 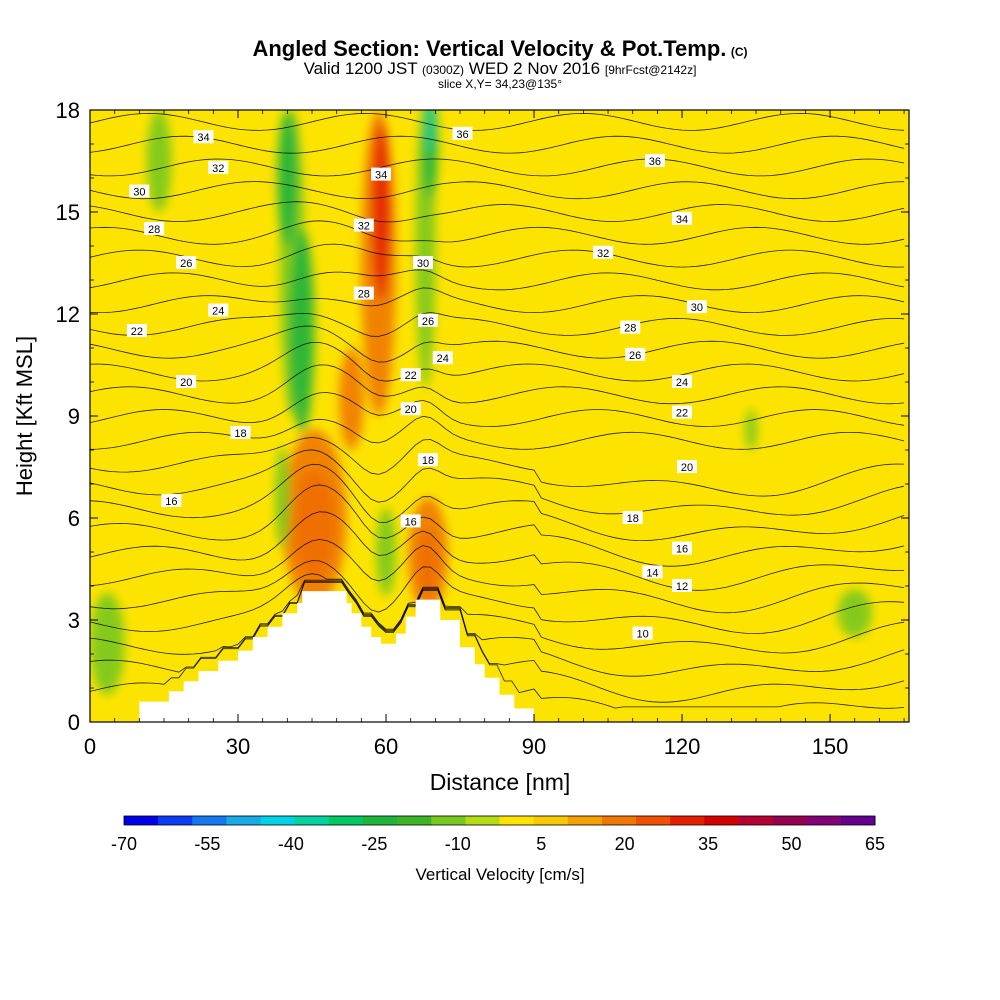 What do you see at coordinates (652, 573) in the screenshot?
I see `svg-text: 14` at bounding box center [652, 573].